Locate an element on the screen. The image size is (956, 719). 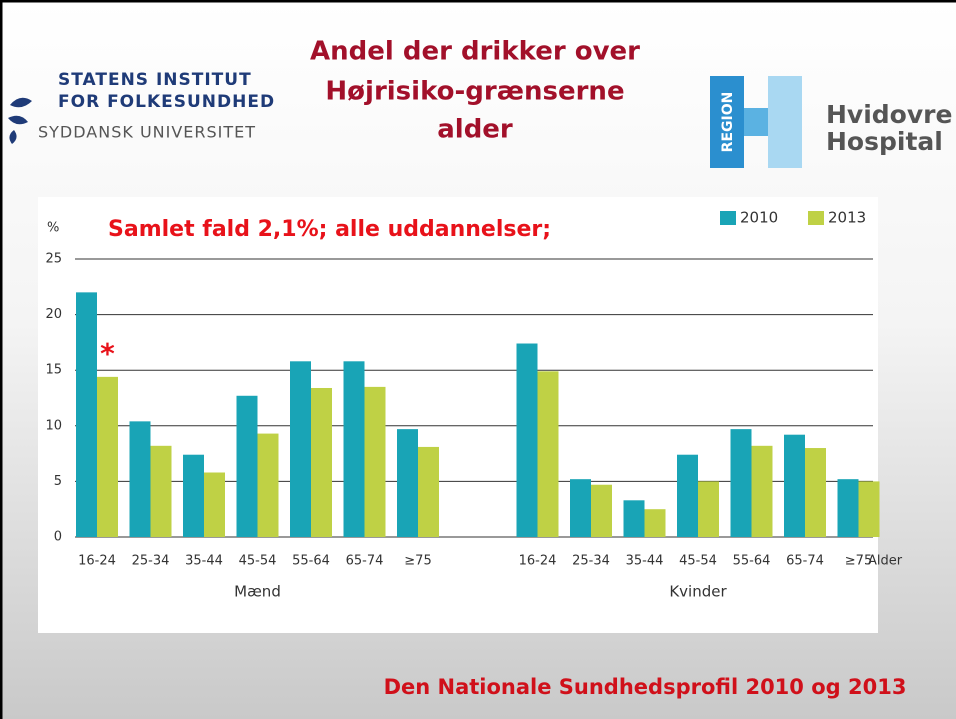
legend-label: 2013 is located at coordinates (847, 218).